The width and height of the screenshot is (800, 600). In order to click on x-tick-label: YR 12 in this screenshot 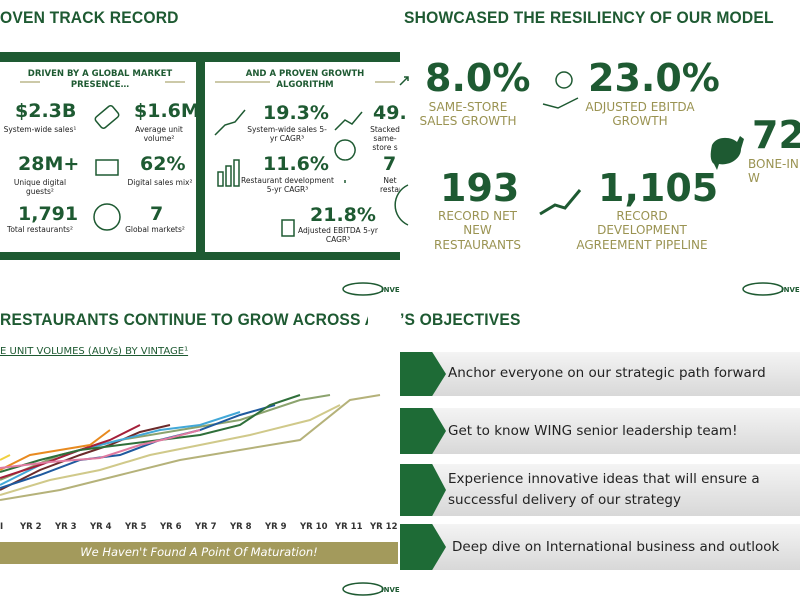, I will do `click(384, 527)`.